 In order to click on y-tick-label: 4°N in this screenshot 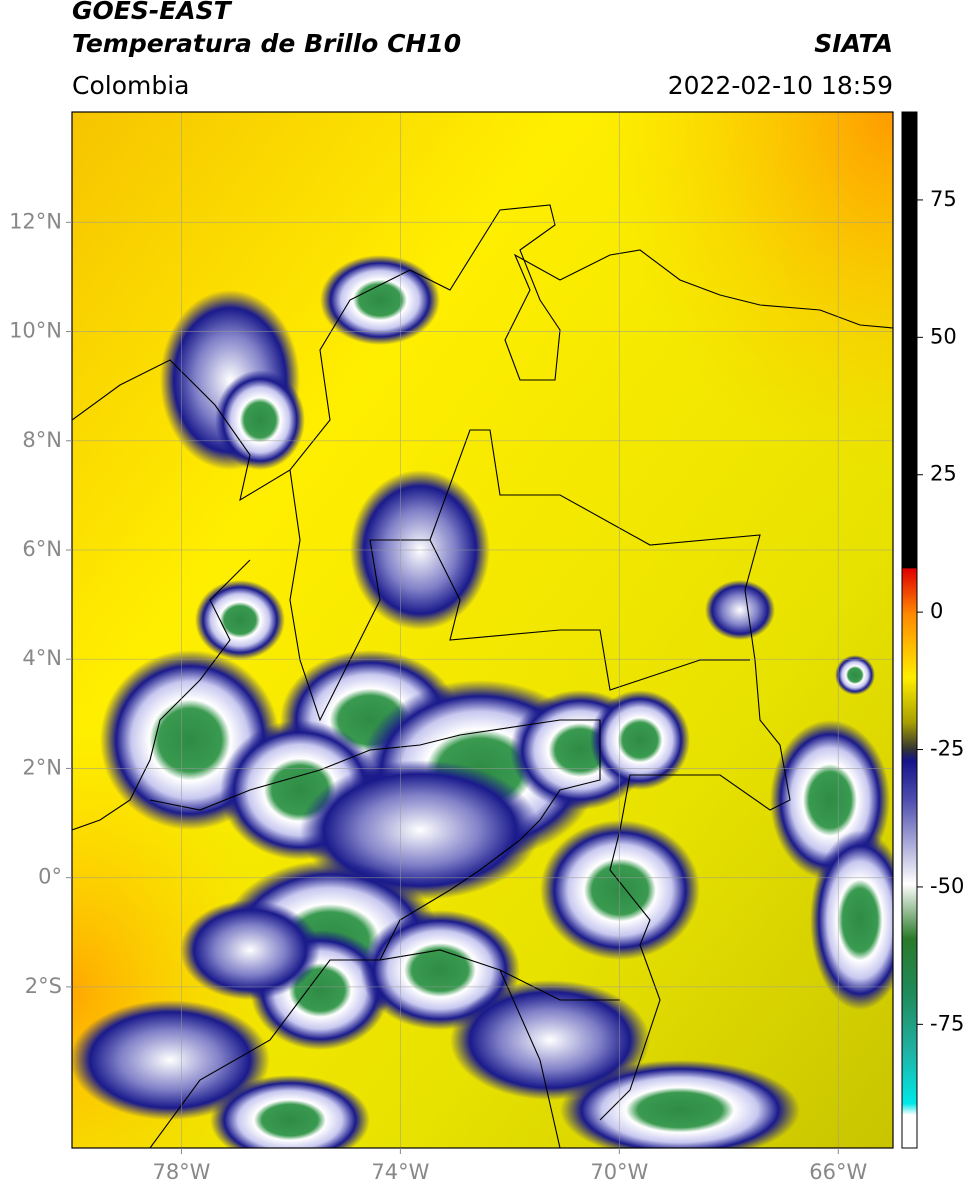, I will do `click(42, 658)`.